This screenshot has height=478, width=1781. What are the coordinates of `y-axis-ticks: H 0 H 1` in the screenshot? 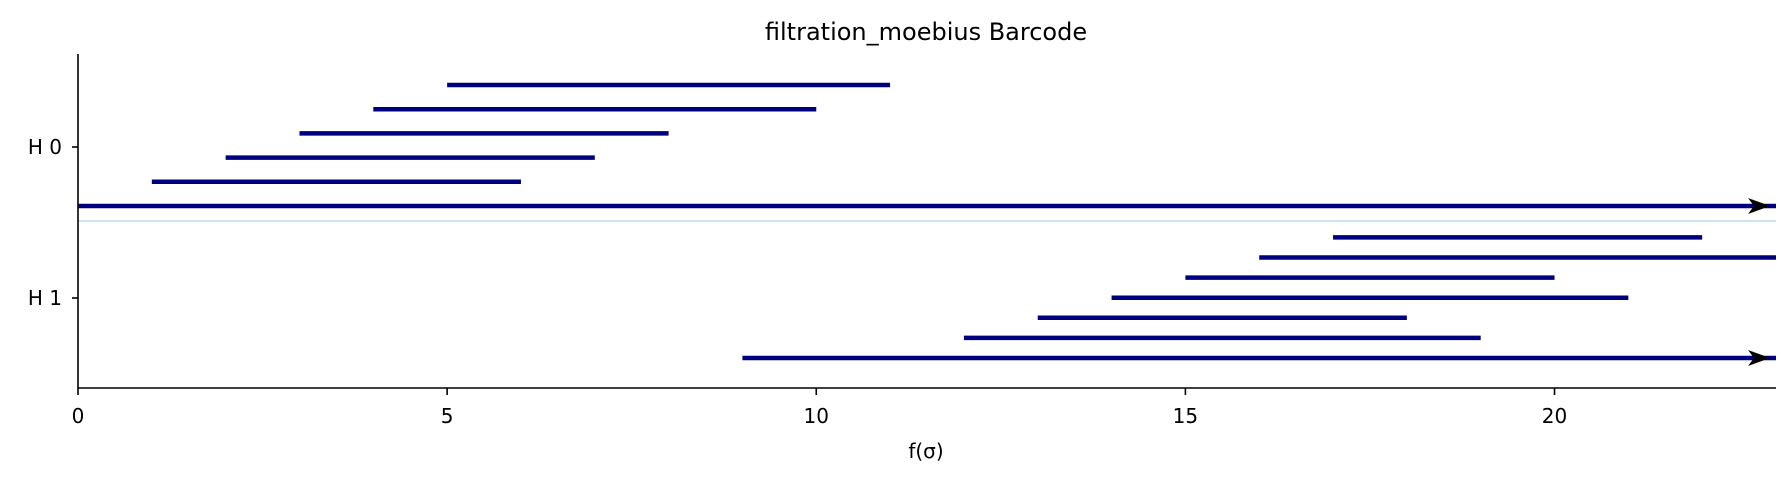 It's located at (53, 222).